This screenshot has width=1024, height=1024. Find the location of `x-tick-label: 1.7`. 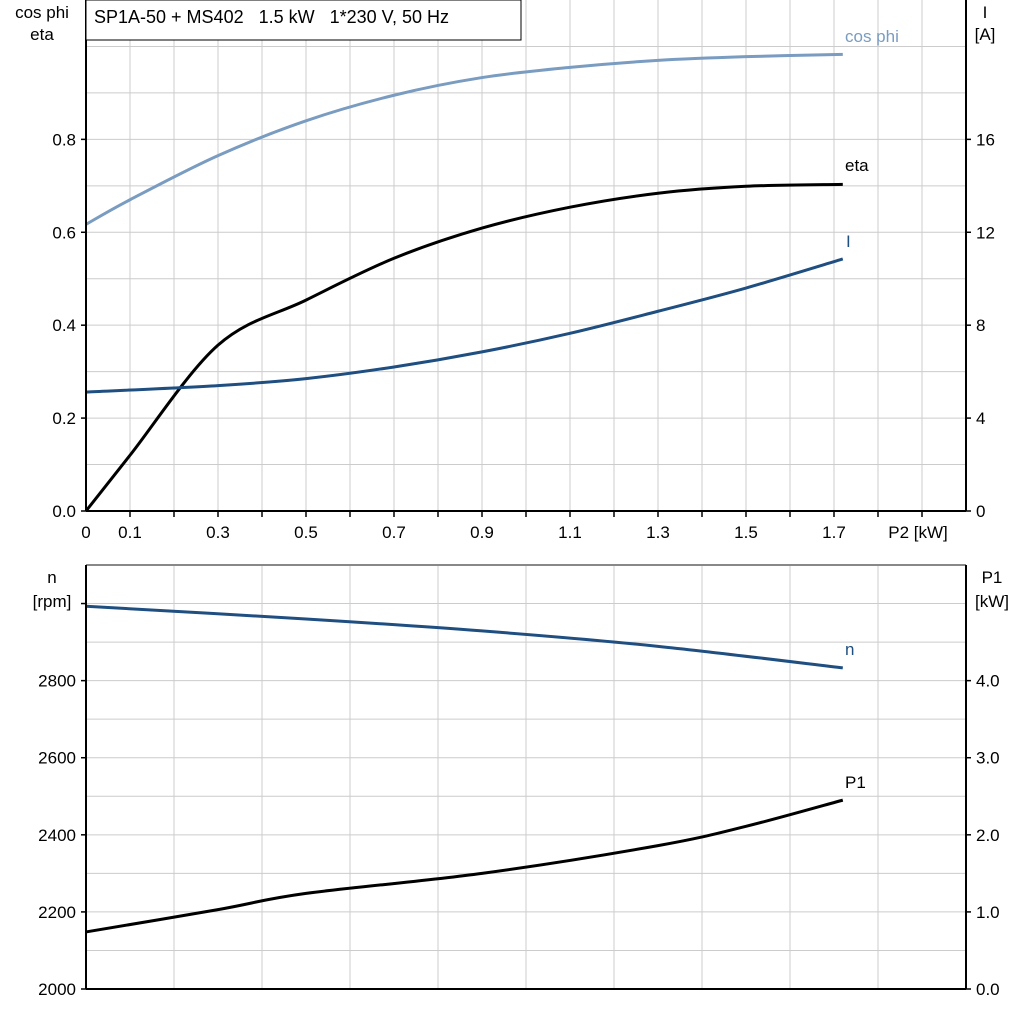

x-tick-label: 1.7 is located at coordinates (834, 532).